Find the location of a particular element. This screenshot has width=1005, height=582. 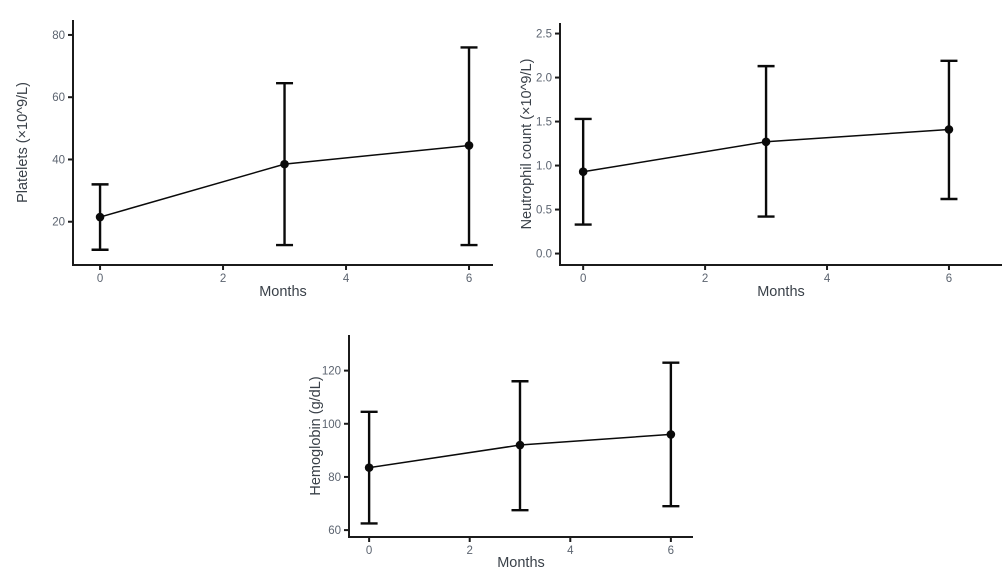

y-tick-label: 100 is located at coordinates (331, 425).